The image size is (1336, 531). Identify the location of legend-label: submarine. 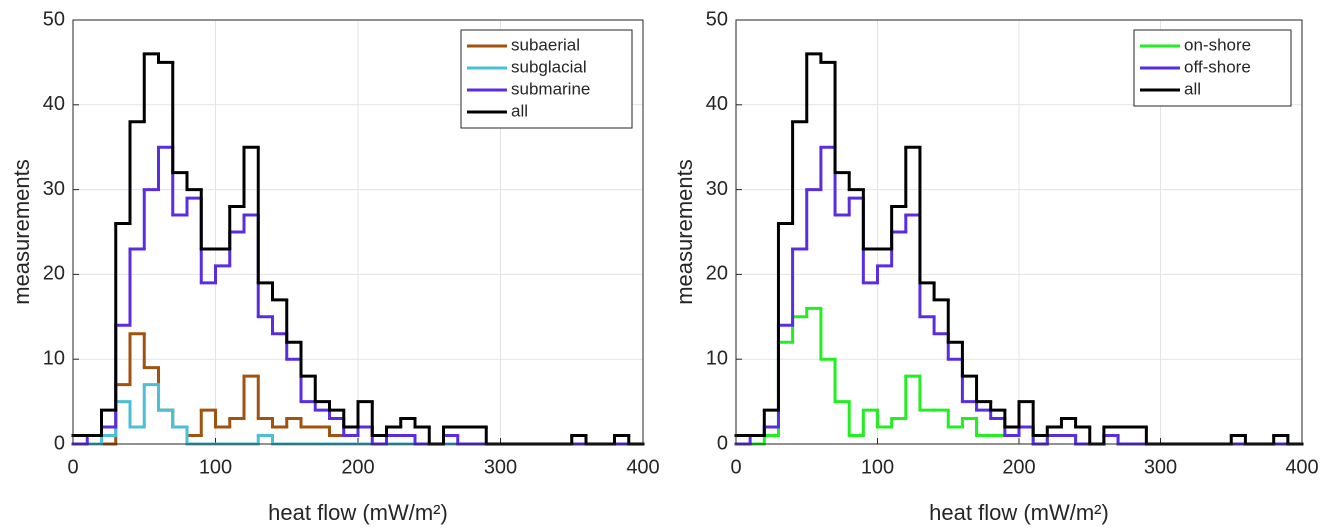
(550, 88).